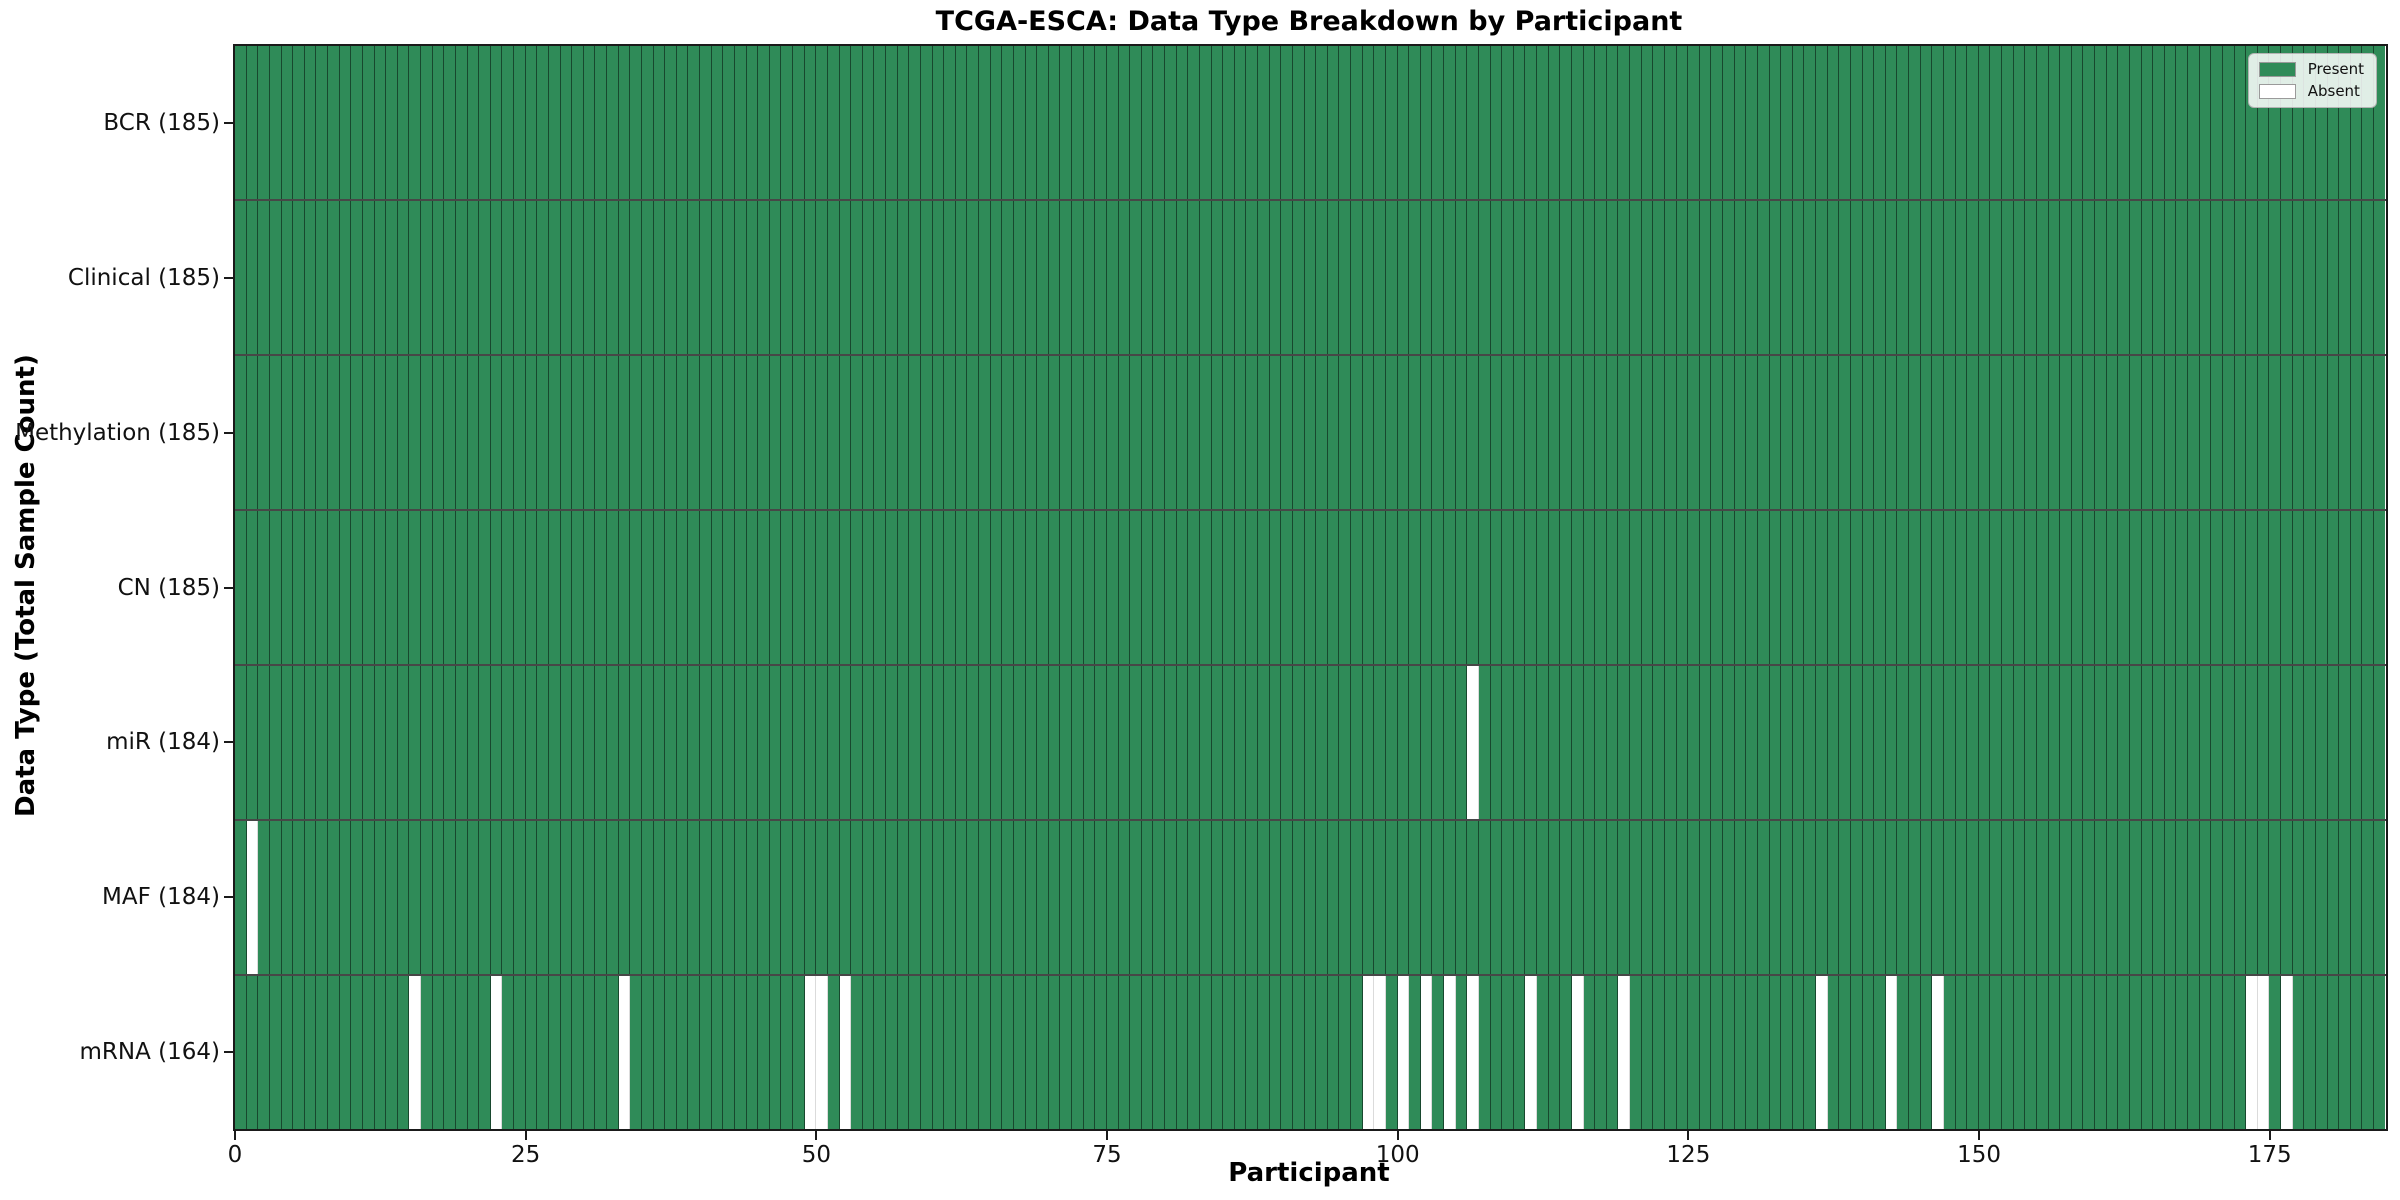 The width and height of the screenshot is (2400, 1200). Describe the element at coordinates (161, 123) in the screenshot. I see `y-tick-label-BCR: BCR (185)` at that location.